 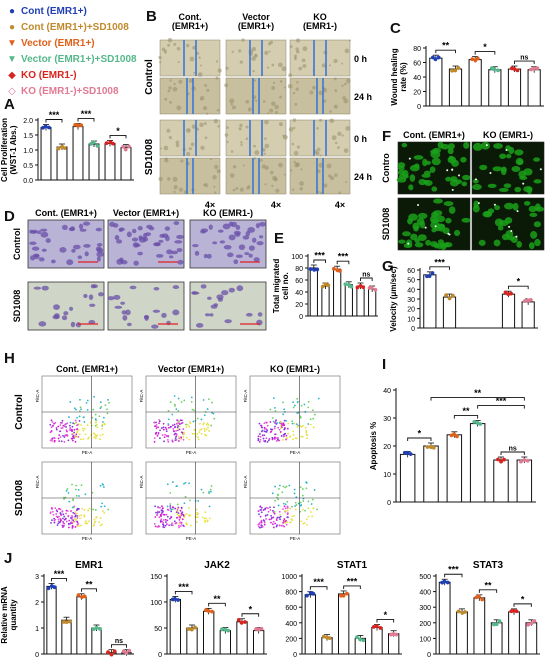 What do you see at coordinates (299, 305) in the screenshot?
I see `y-tick-label: 20` at bounding box center [299, 305].